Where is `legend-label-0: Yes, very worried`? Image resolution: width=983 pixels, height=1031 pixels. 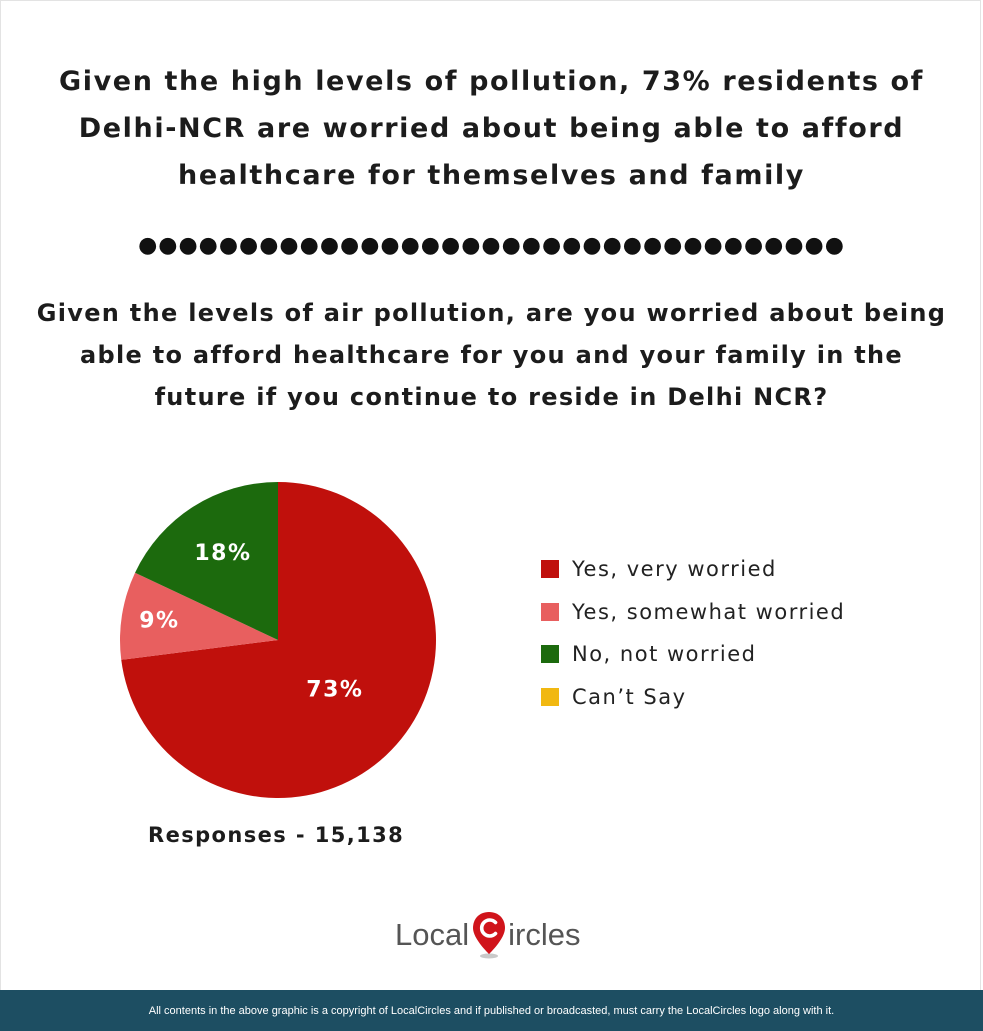
legend-label-0: Yes, very worried is located at coordinates (674, 569).